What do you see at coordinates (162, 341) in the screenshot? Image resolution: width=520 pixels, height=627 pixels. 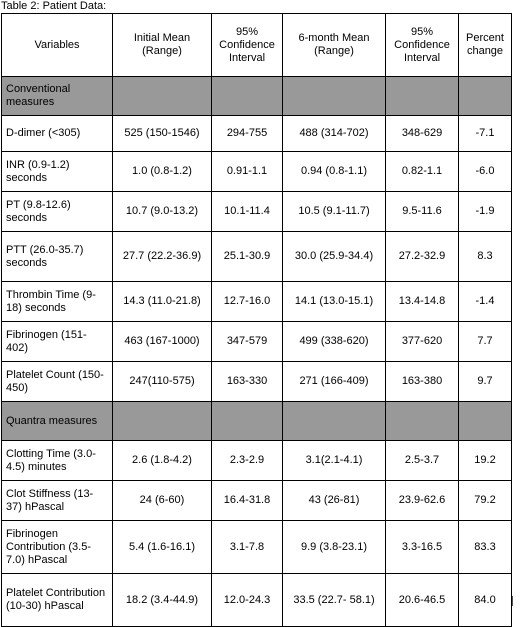 I see `value-cell: 463 (167-1000)` at bounding box center [162, 341].